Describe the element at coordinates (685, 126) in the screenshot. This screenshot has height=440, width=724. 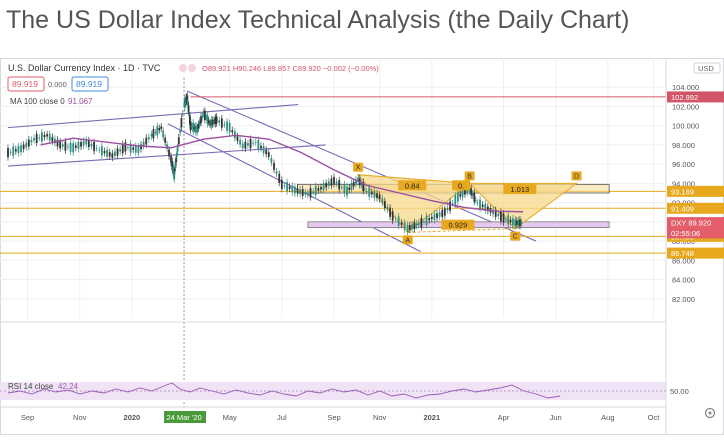
I see `y-tick-label: 100.000` at that location.